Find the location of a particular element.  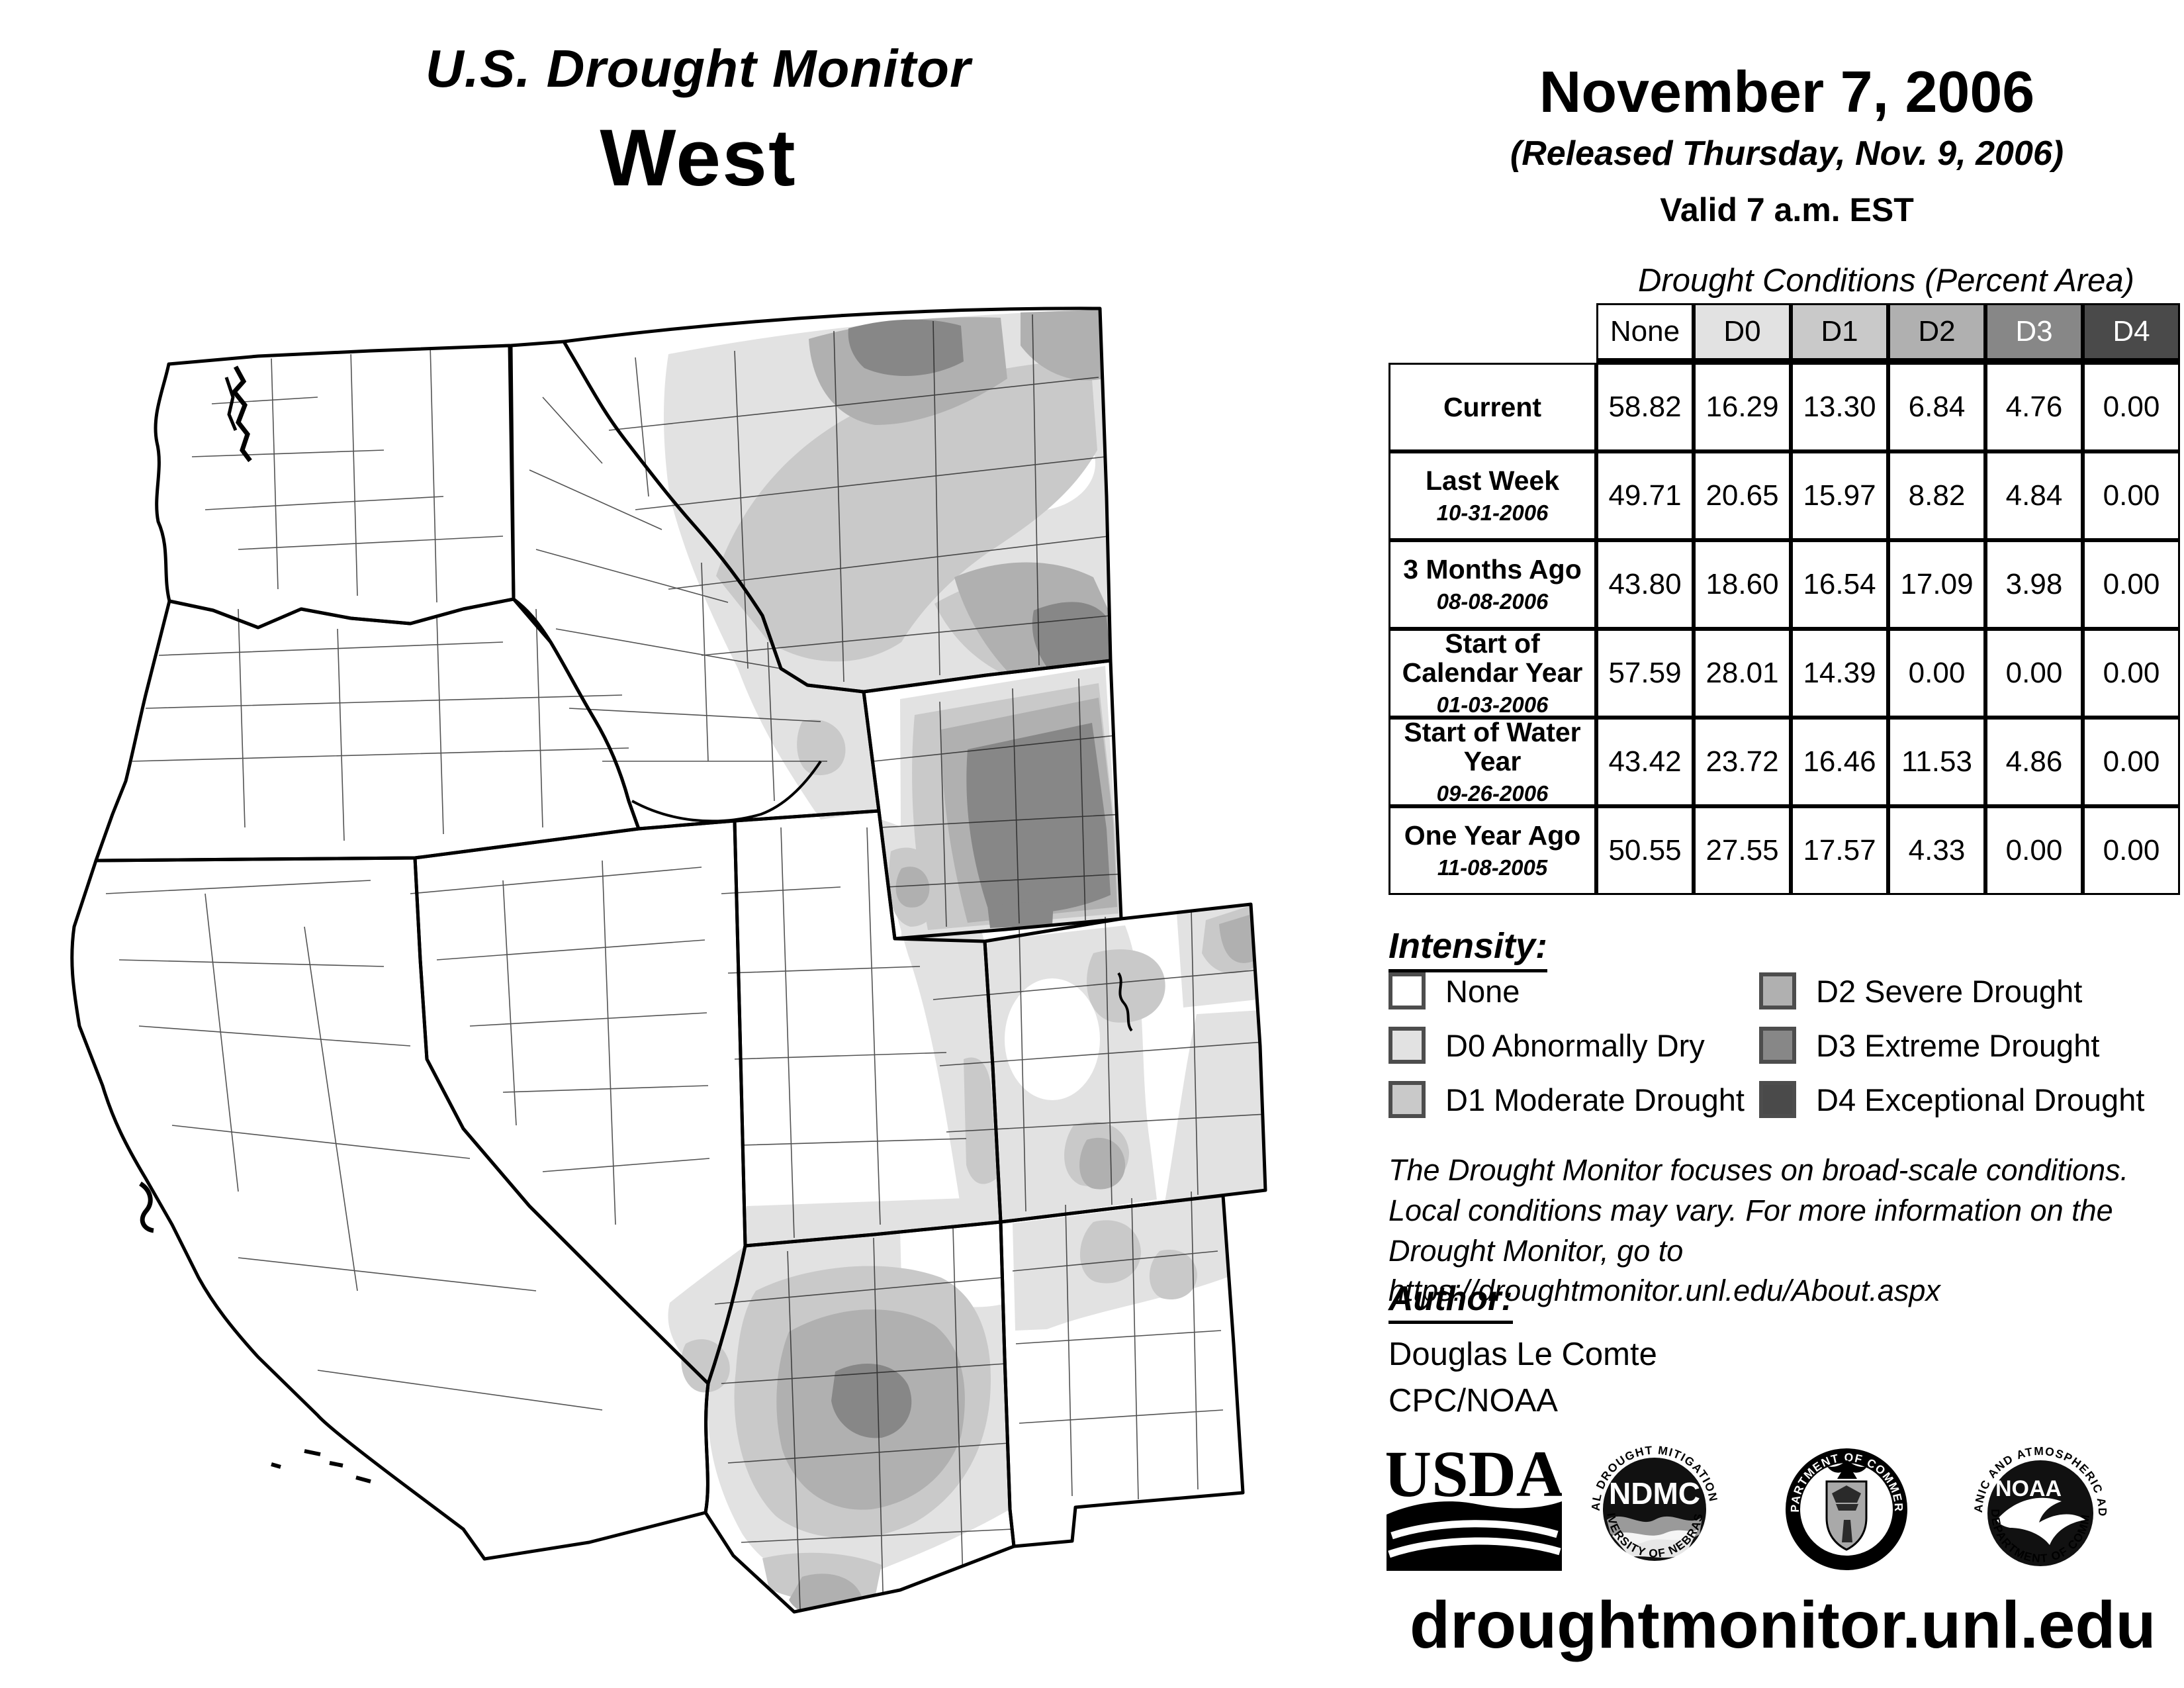

row-label-text: Current is located at coordinates (1493, 406).